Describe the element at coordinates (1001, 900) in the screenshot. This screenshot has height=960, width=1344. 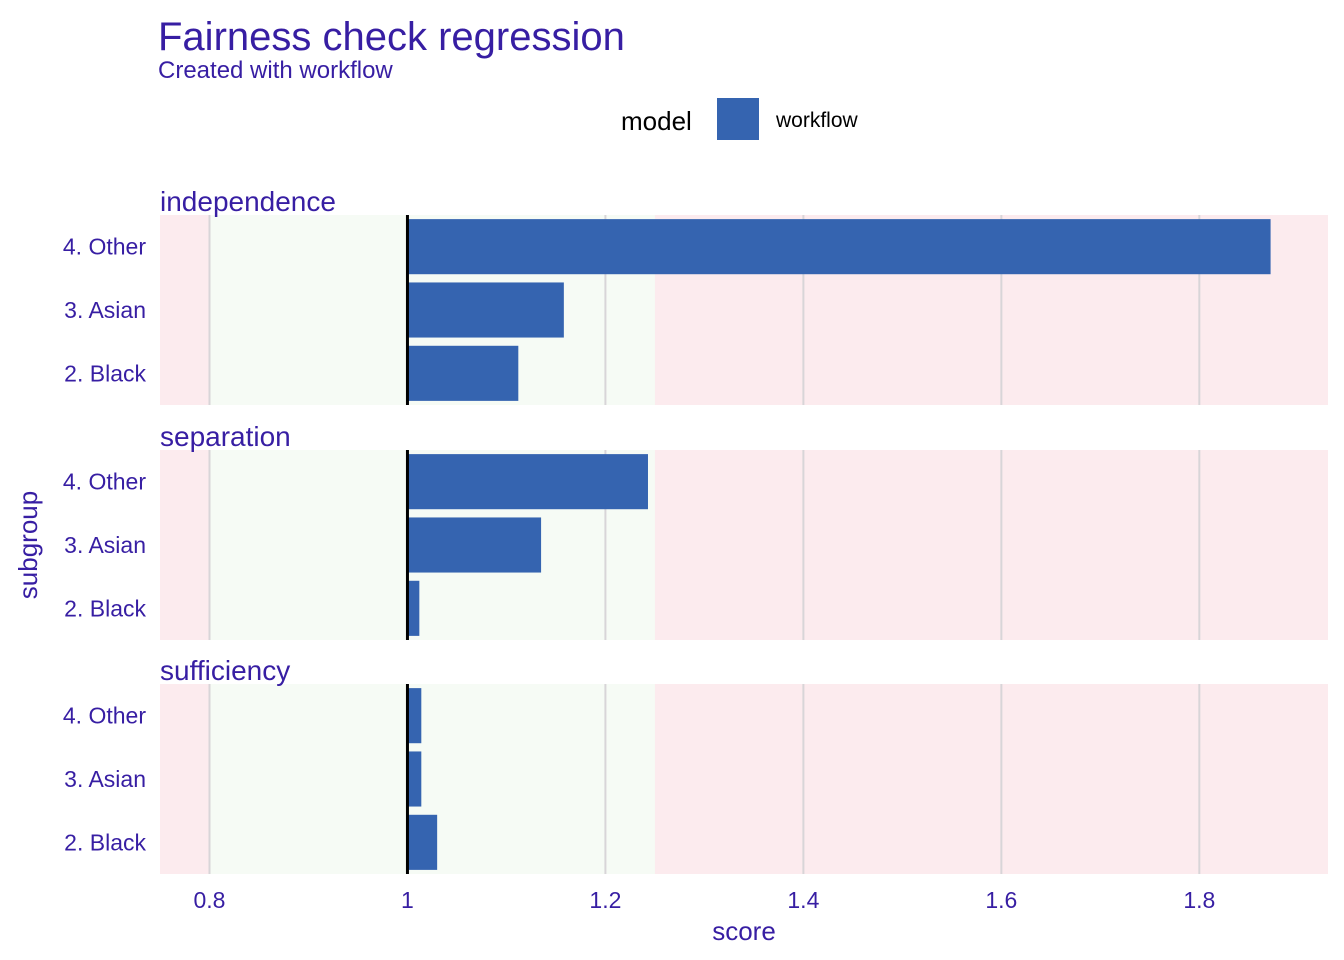
I see `x-tick-label: 1.6` at that location.